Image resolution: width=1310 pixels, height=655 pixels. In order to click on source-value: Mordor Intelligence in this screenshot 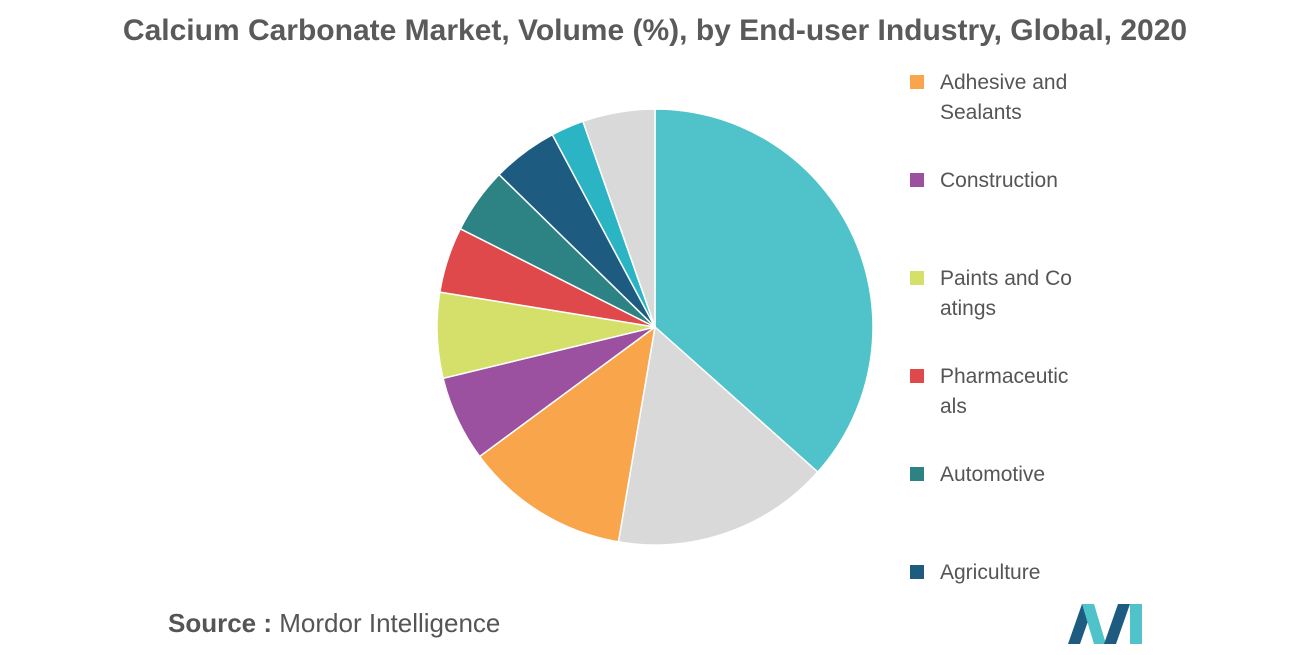, I will do `click(390, 623)`.